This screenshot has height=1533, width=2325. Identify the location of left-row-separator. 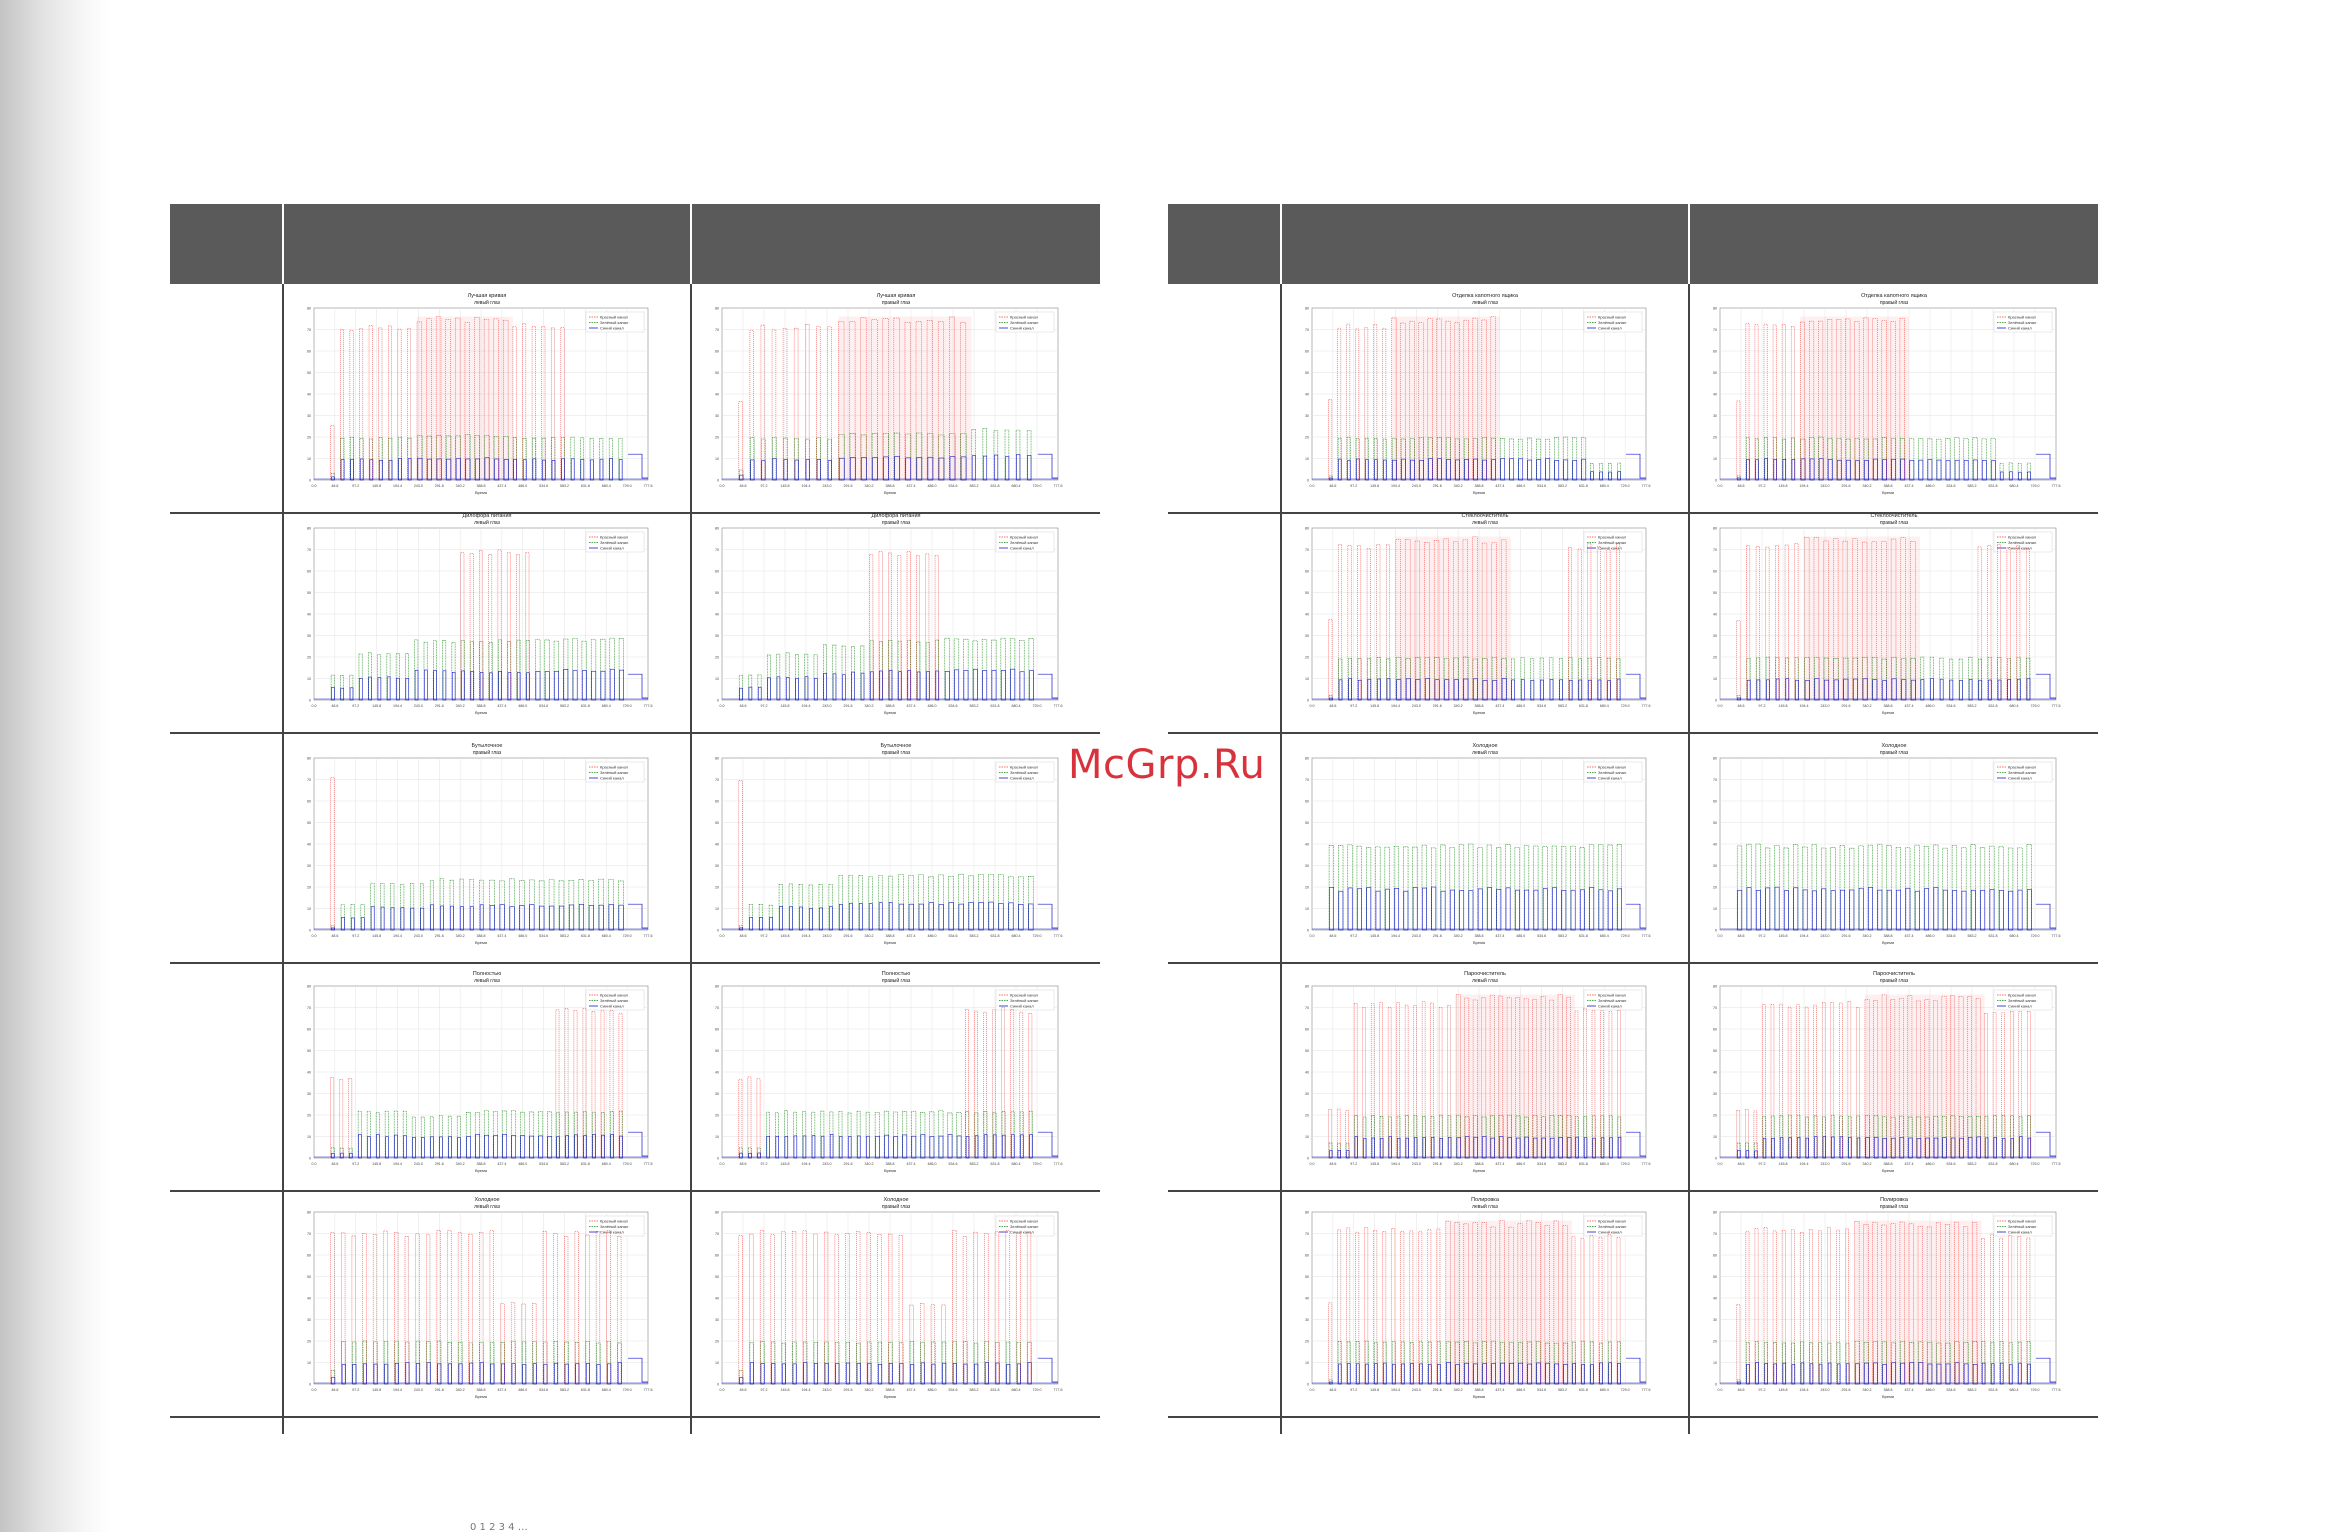
(635, 733).